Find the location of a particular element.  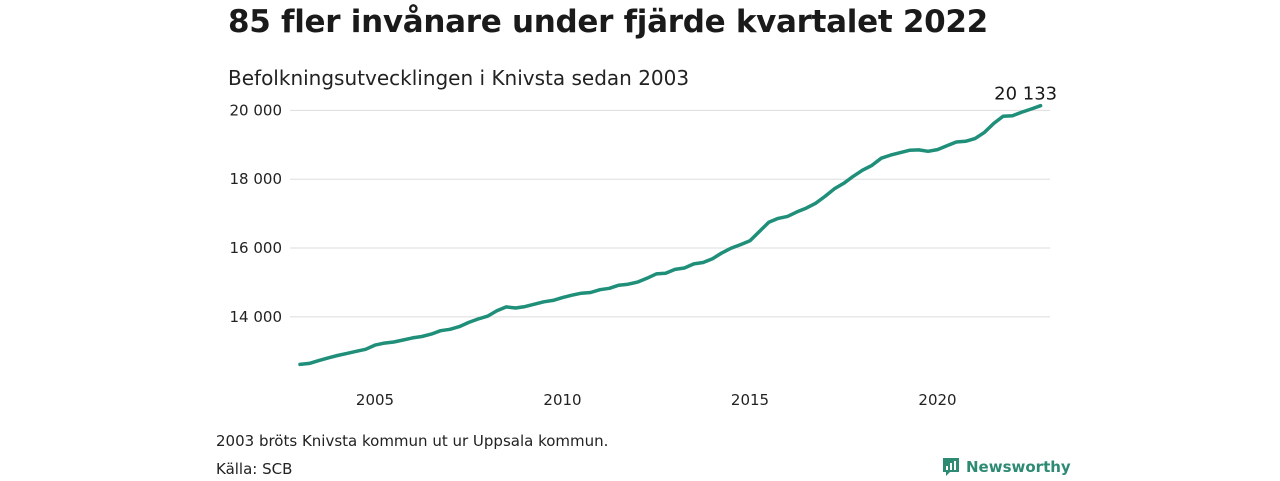

x-tick-label: 2020 is located at coordinates (937, 400).